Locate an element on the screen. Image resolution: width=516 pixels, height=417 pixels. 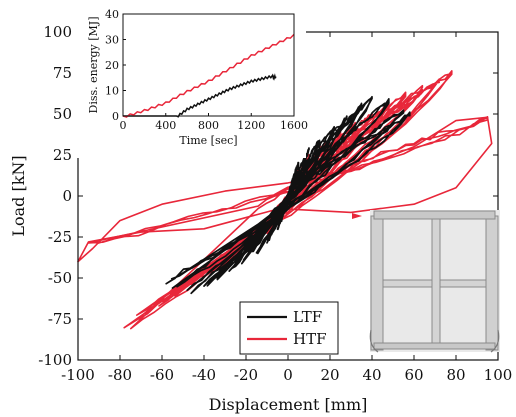
y-tick-label: 50 is located at coordinates (62, 114).